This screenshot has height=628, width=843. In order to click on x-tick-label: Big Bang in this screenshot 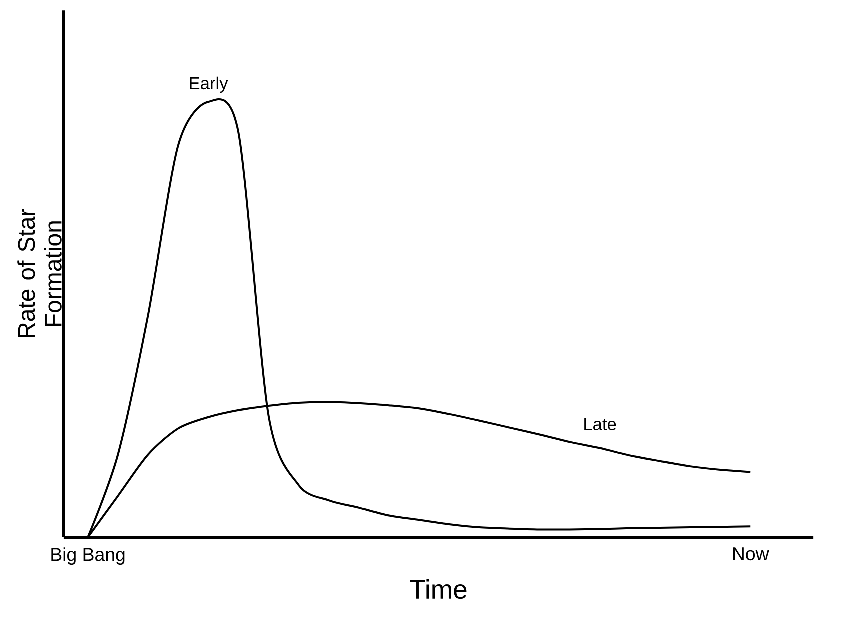, I will do `click(88, 556)`.